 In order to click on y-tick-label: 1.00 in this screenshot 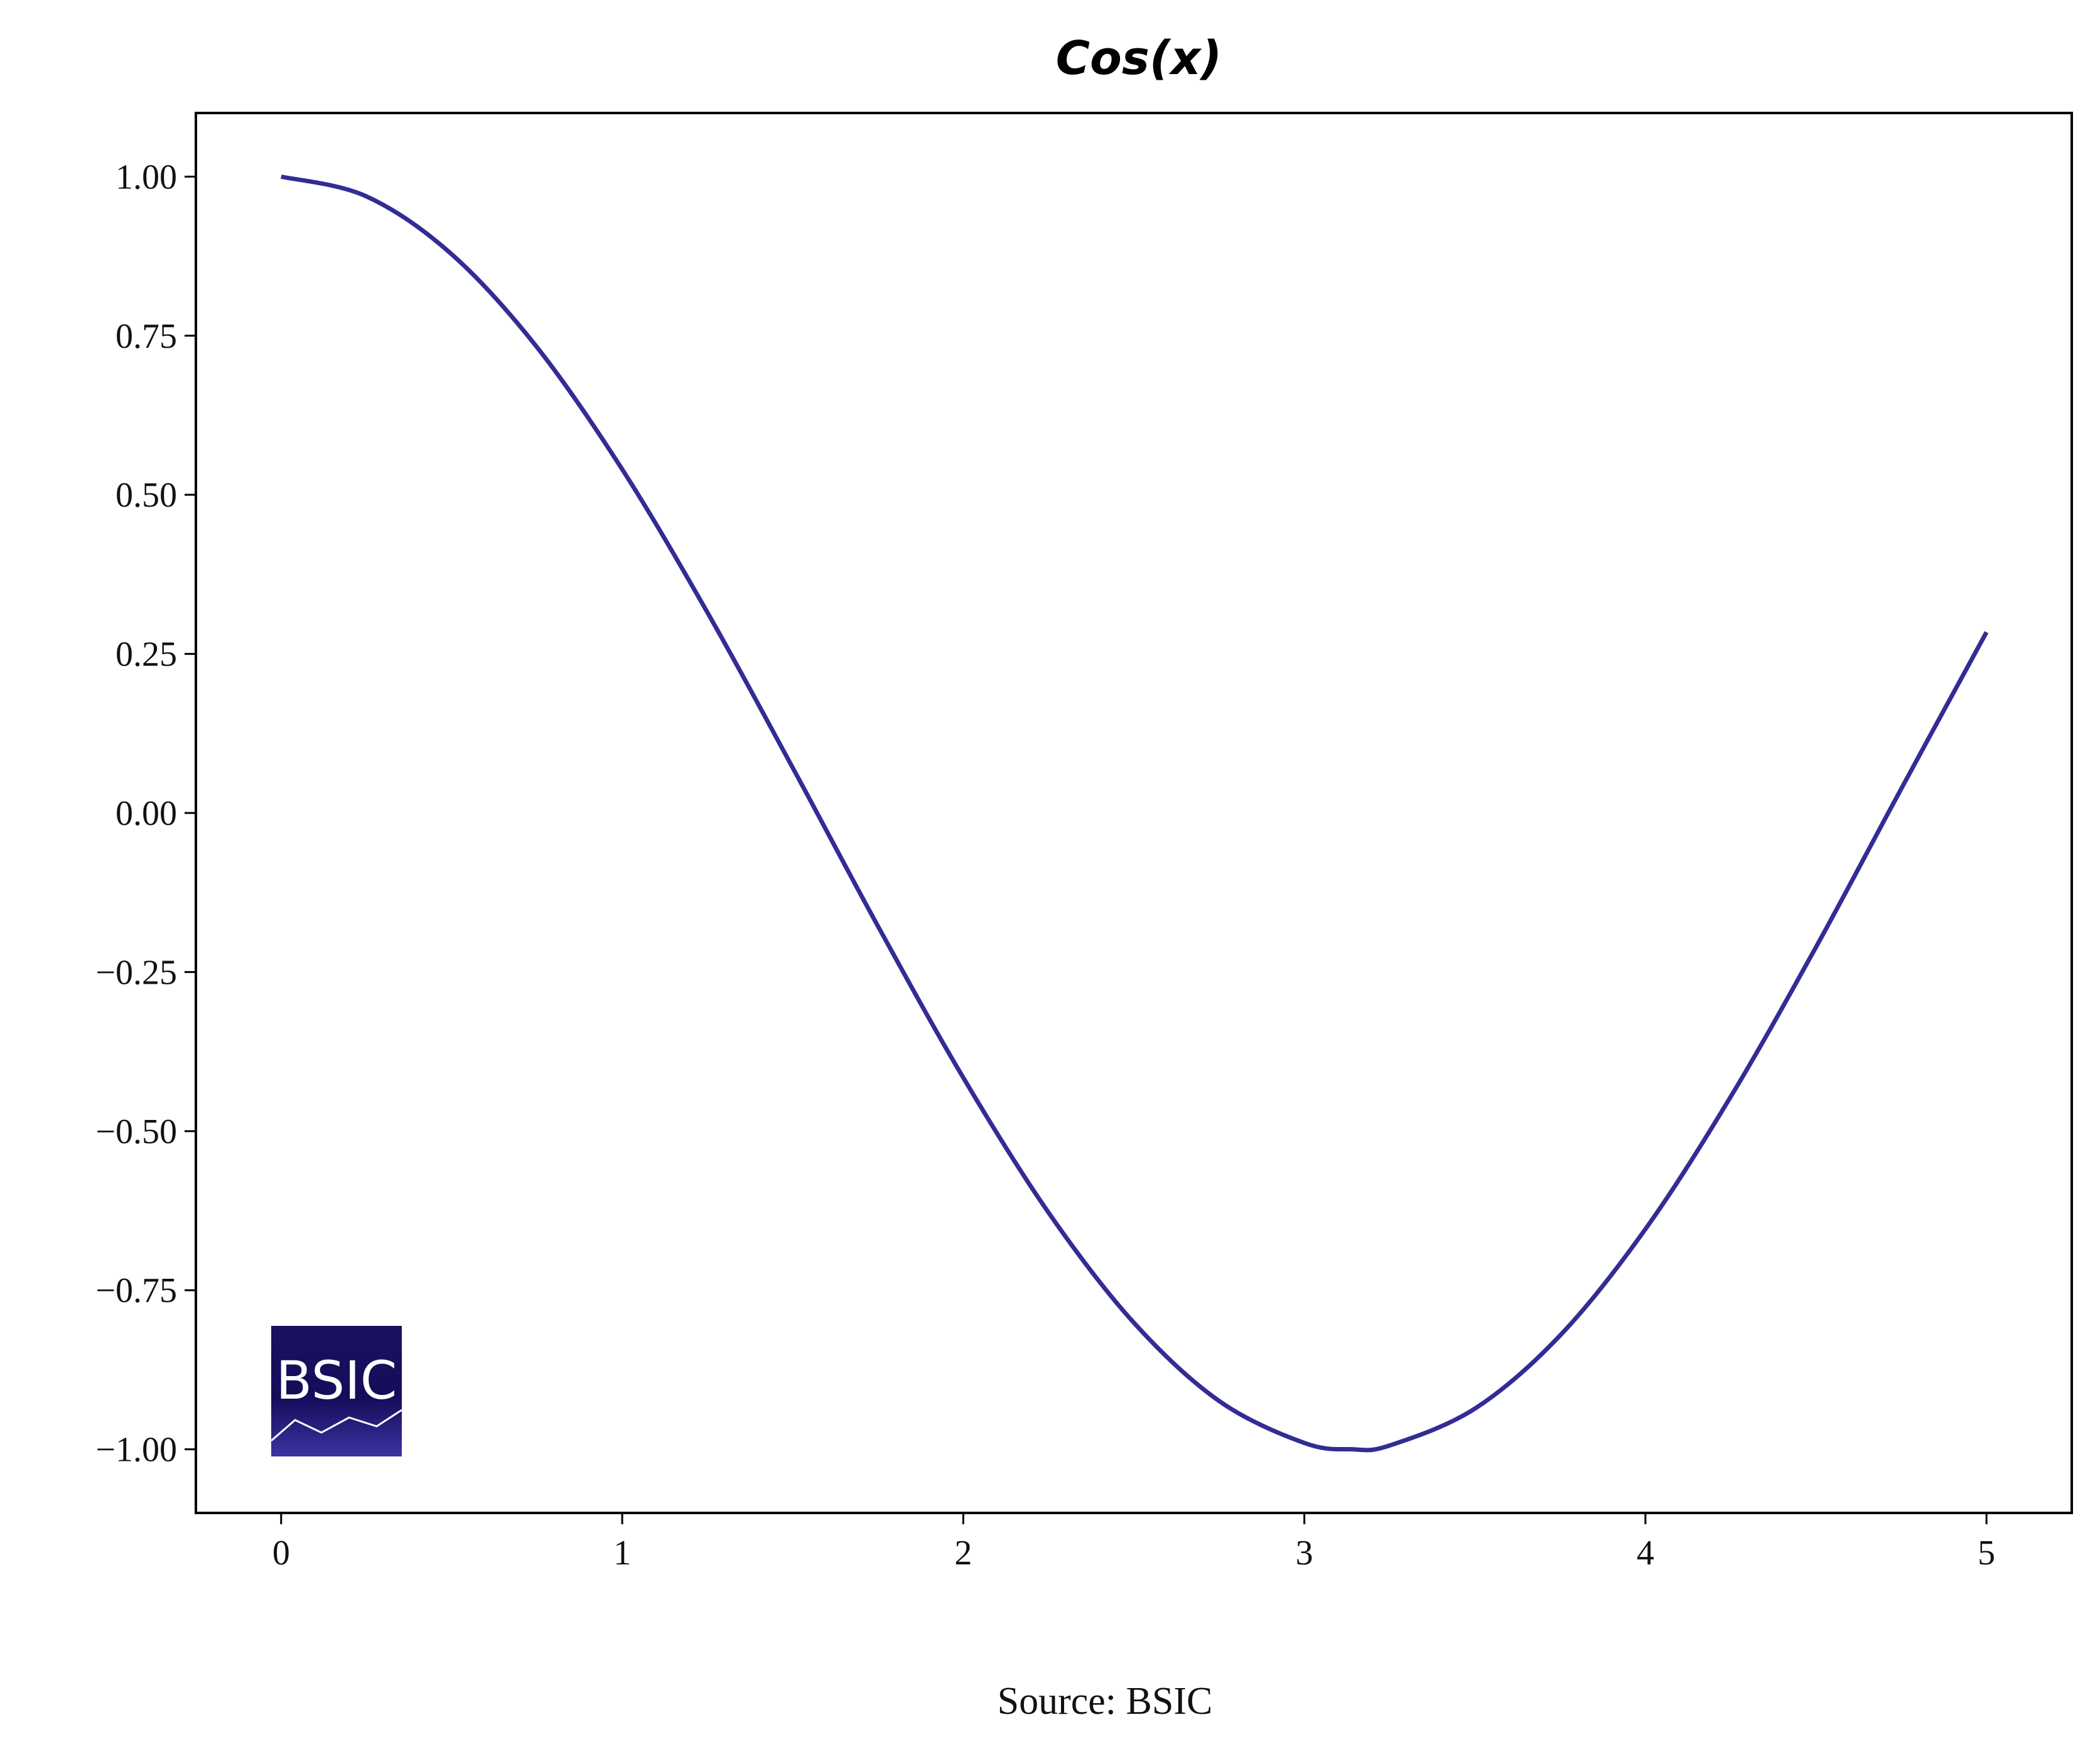, I will do `click(146, 177)`.